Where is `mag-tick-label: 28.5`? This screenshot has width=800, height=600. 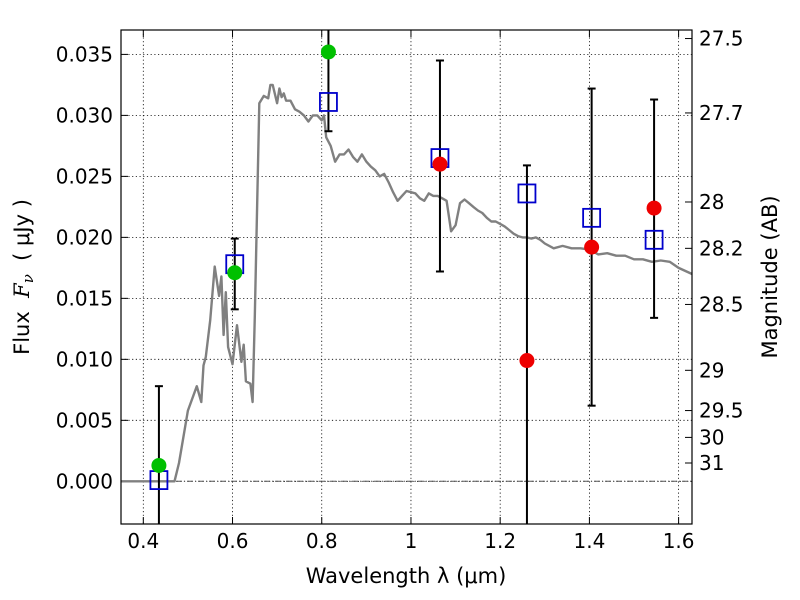 mag-tick-label: 28.5 is located at coordinates (721, 304).